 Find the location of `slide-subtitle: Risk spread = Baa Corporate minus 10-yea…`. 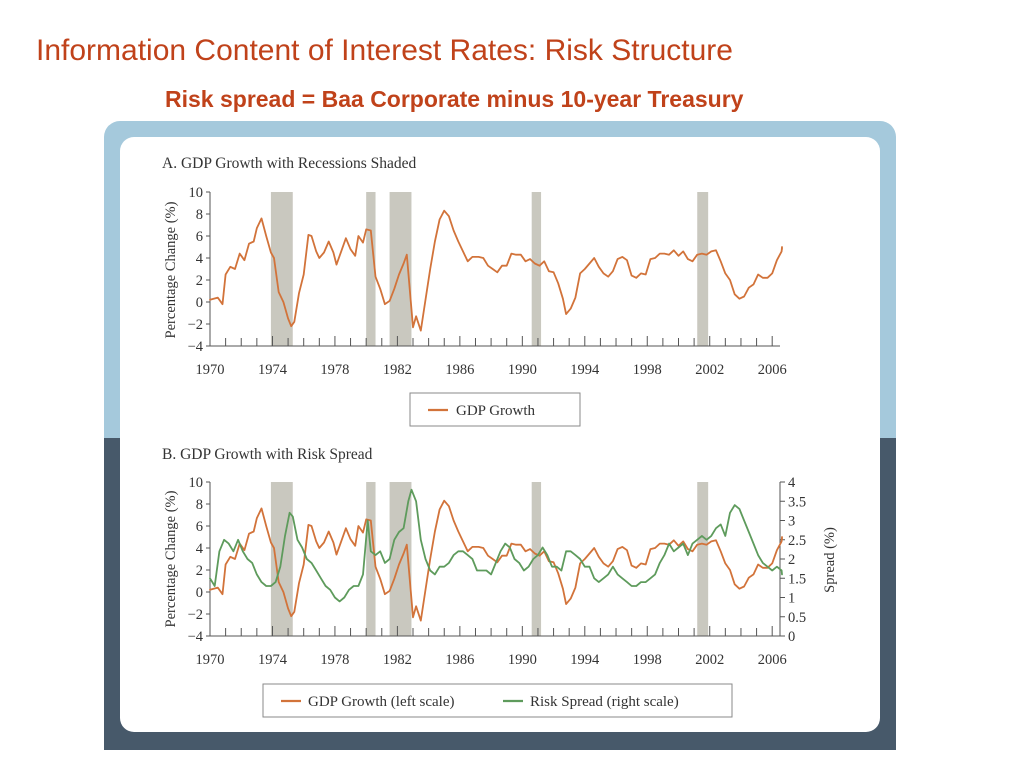

slide-subtitle: Risk spread = Baa Corporate minus 10-yea… is located at coordinates (454, 99).